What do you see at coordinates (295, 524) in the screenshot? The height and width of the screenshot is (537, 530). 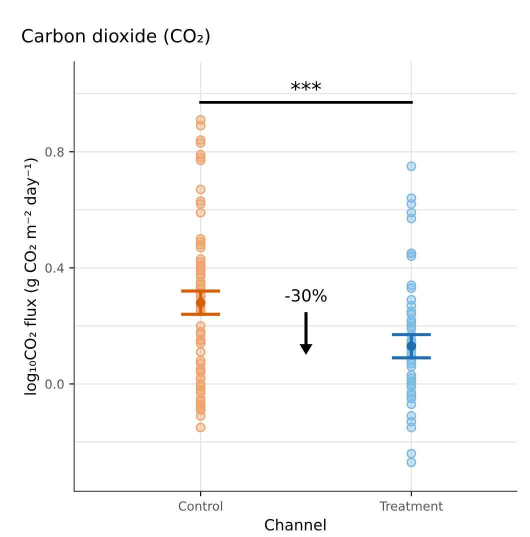 I see `x-axis-title: Channel` at bounding box center [295, 524].